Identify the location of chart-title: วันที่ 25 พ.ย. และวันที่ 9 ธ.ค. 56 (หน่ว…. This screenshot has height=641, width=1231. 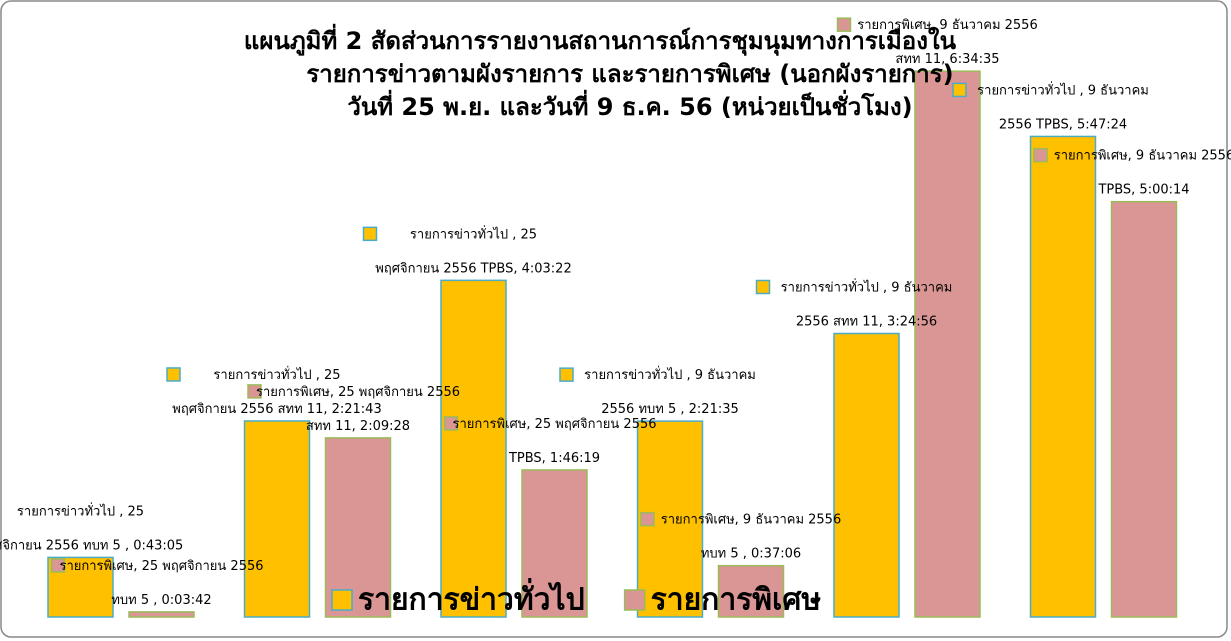
(629, 105).